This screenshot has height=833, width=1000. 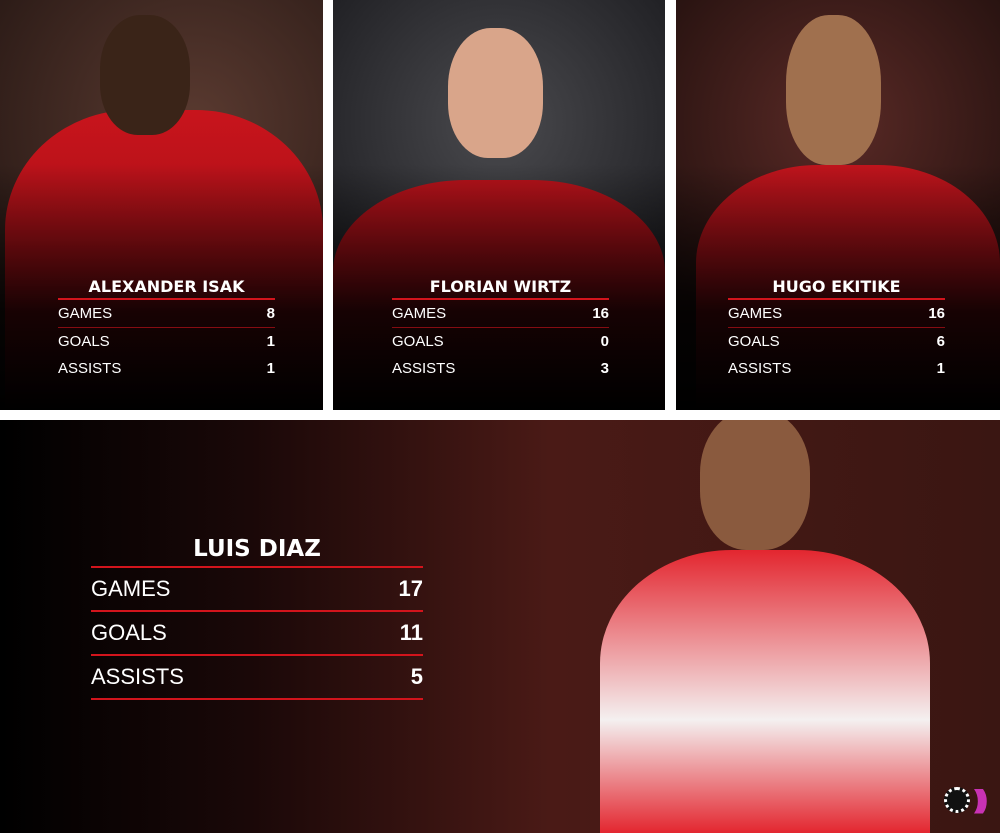 I want to click on stats-panel: HUGO EKITIKE GAMES 16 GOALS 6 ASSISTS 1, so click(x=836, y=329).